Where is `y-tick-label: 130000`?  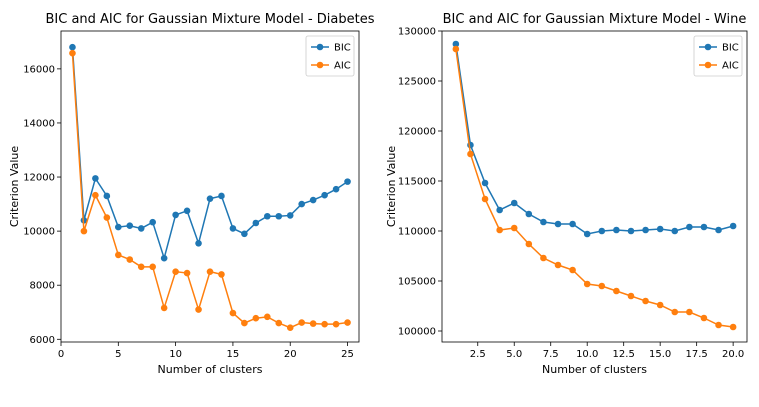
y-tick-label: 130000 is located at coordinates (417, 32).